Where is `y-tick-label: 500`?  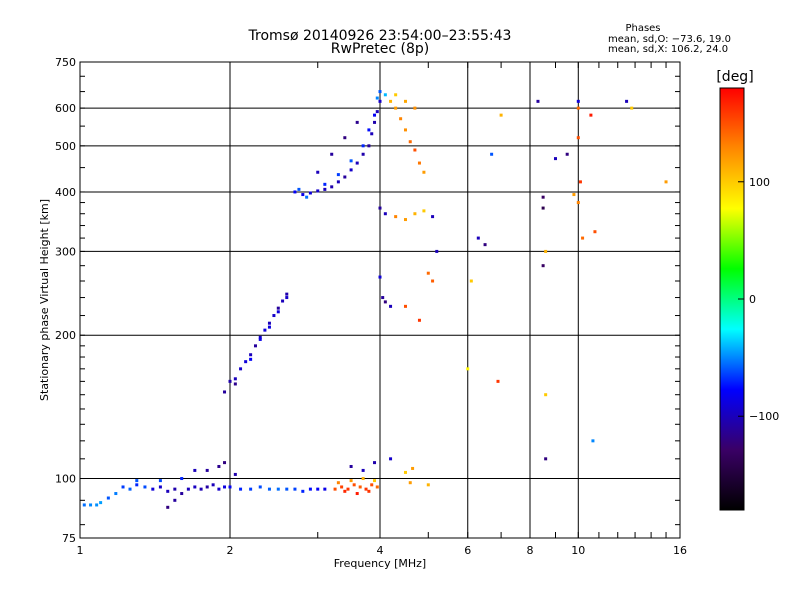
y-tick-label: 500 is located at coordinates (65, 146).